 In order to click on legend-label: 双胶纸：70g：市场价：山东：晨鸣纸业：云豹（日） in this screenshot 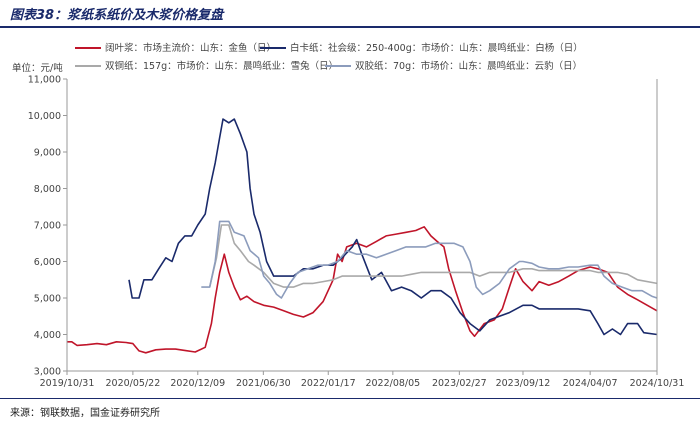, I will do `click(468, 66)`.